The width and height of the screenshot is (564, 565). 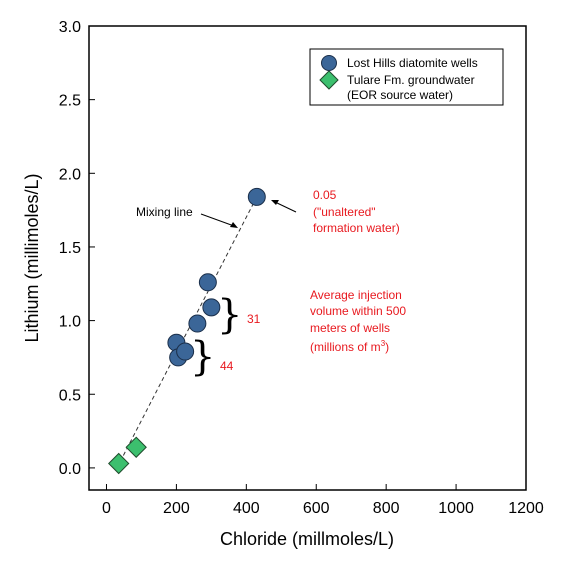 I want to click on unaltered-annotation: 0.05 ("unaltered" formation water), so click(x=356, y=211).